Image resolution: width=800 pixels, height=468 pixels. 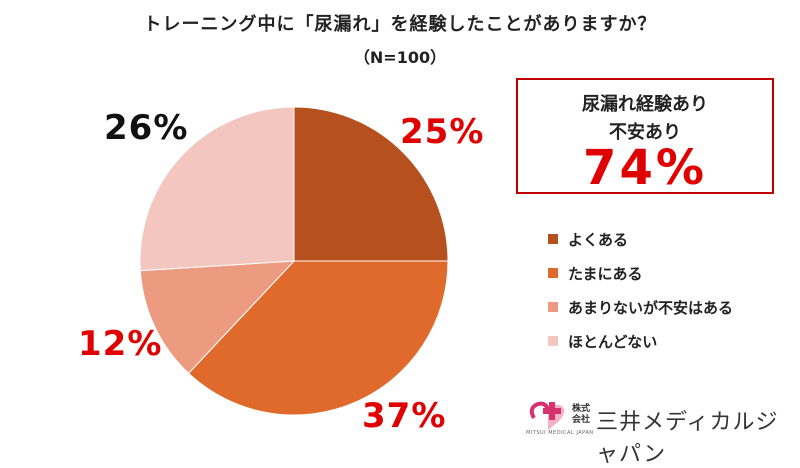 I want to click on legend-label: ほとんどない, so click(x=613, y=341).